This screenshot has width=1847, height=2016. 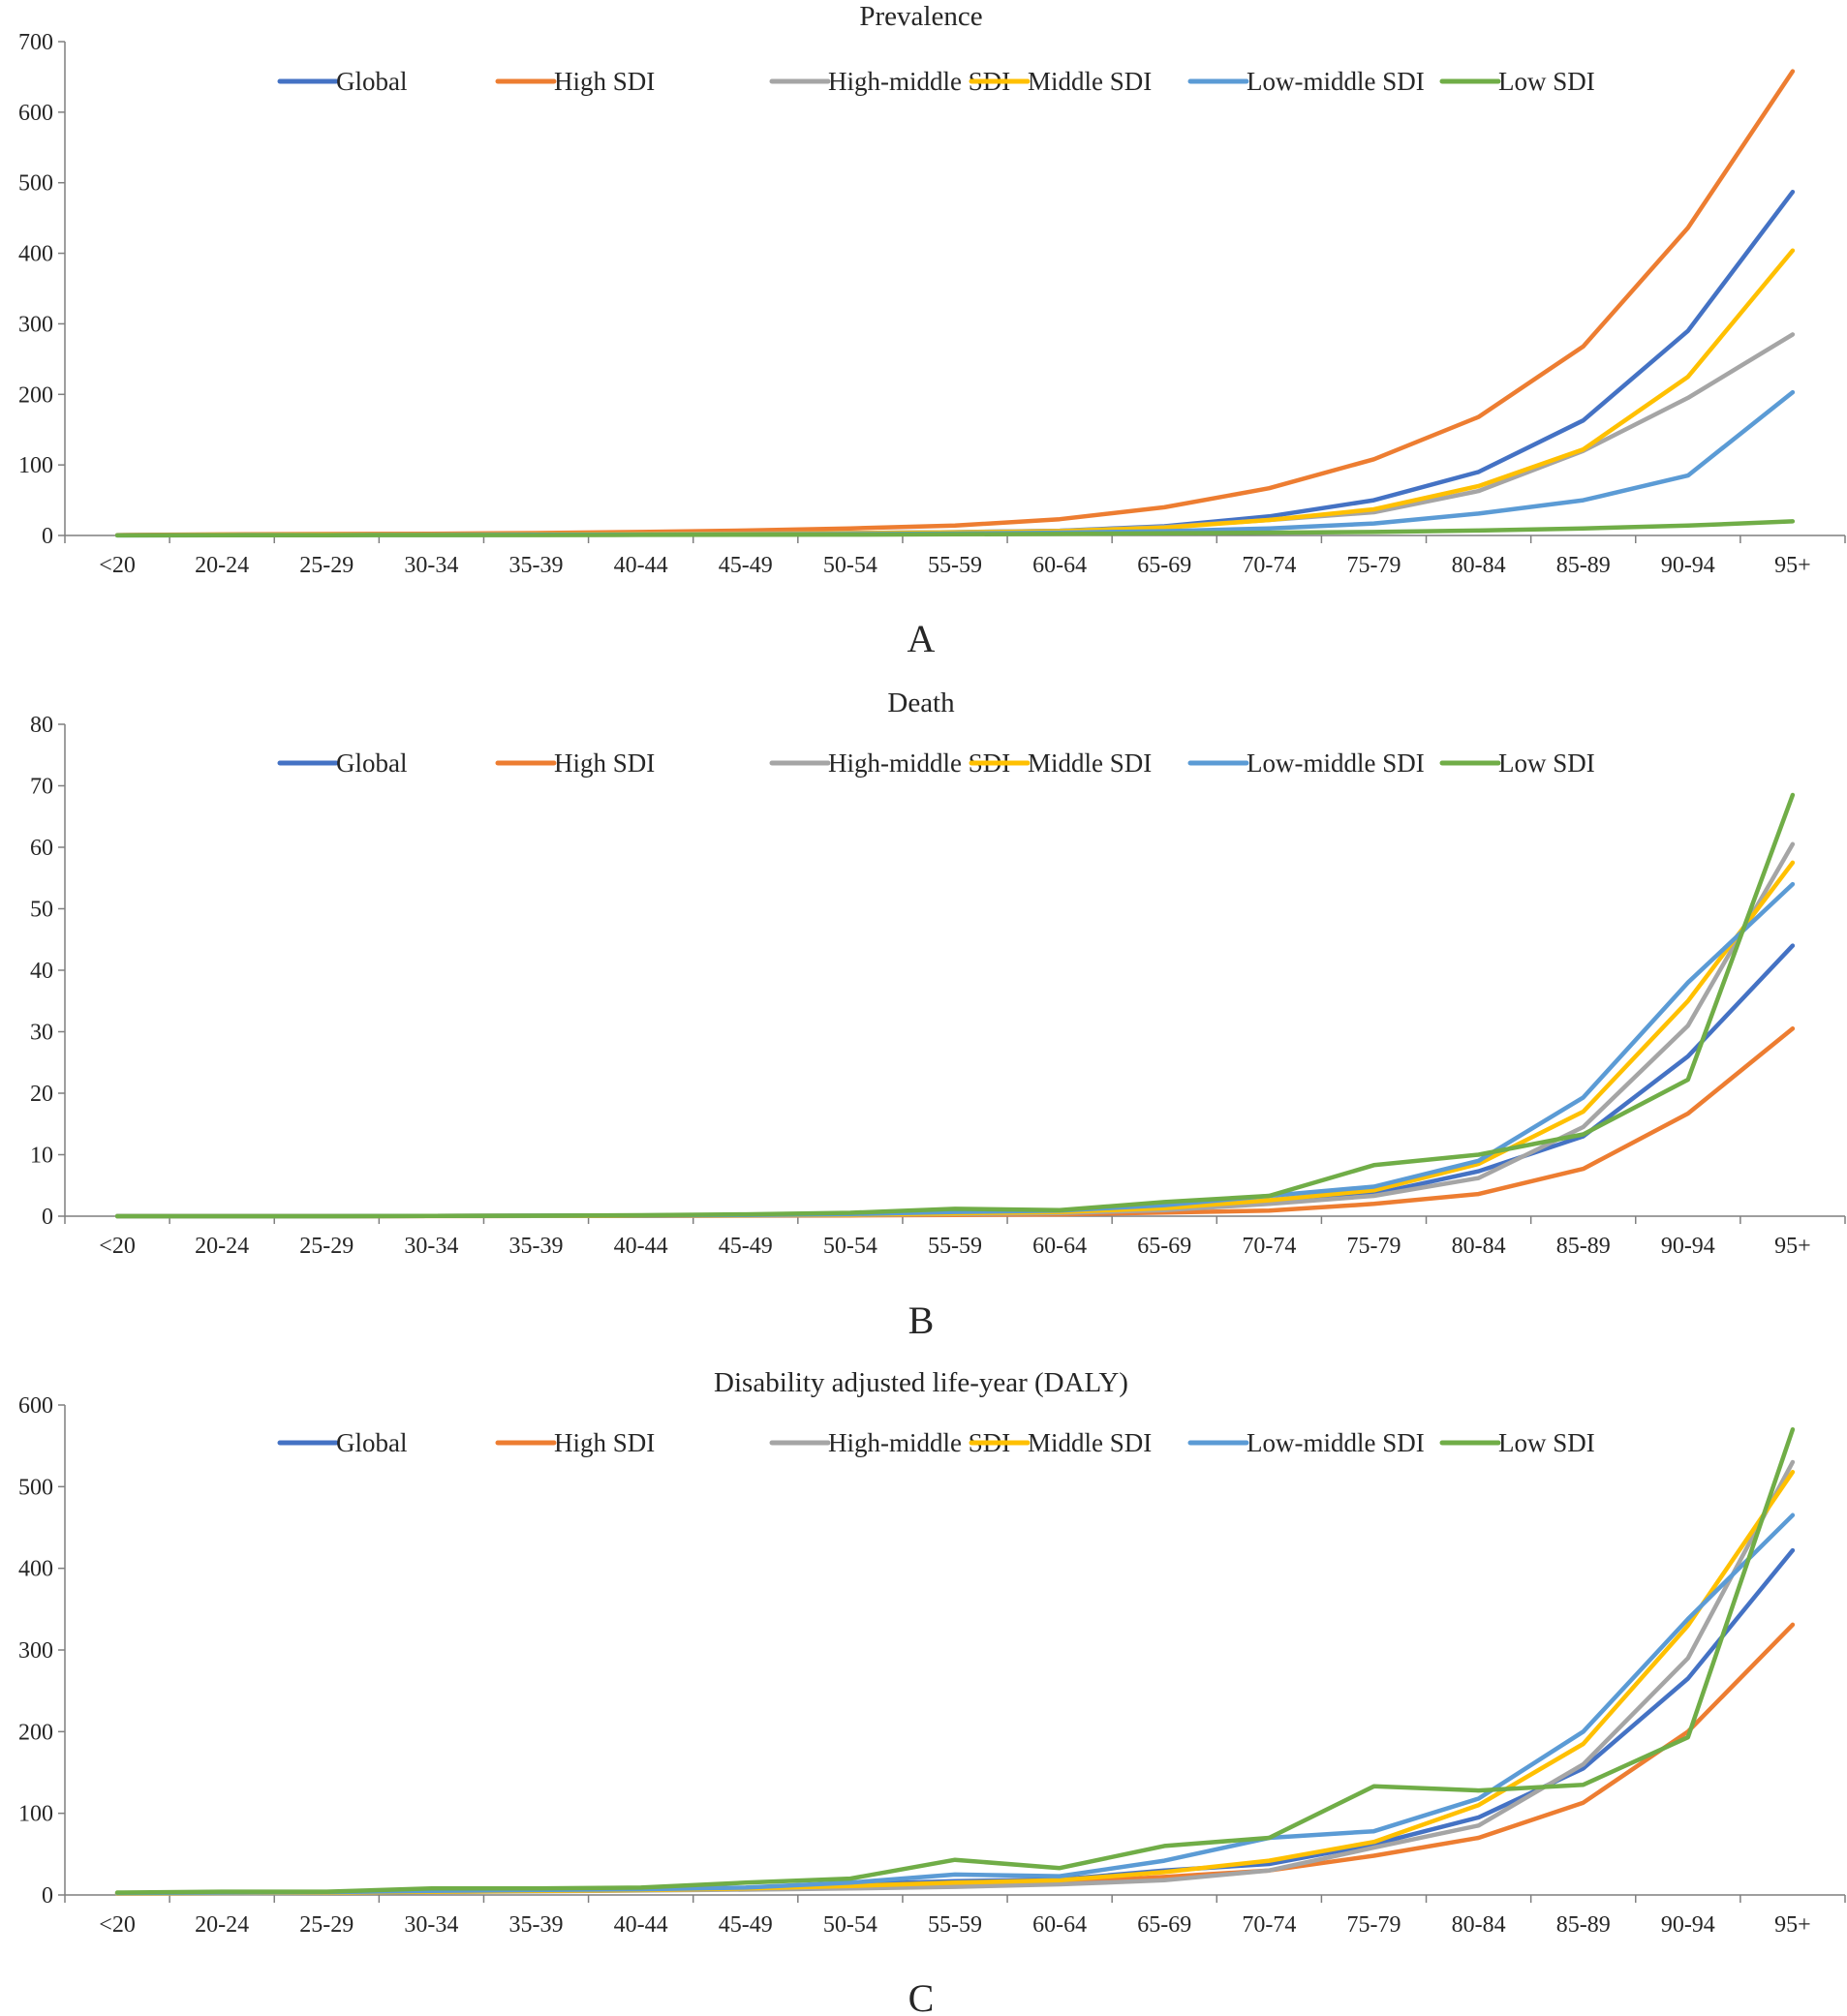 What do you see at coordinates (35, 1487) in the screenshot?
I see `y-tick-label: 500` at bounding box center [35, 1487].